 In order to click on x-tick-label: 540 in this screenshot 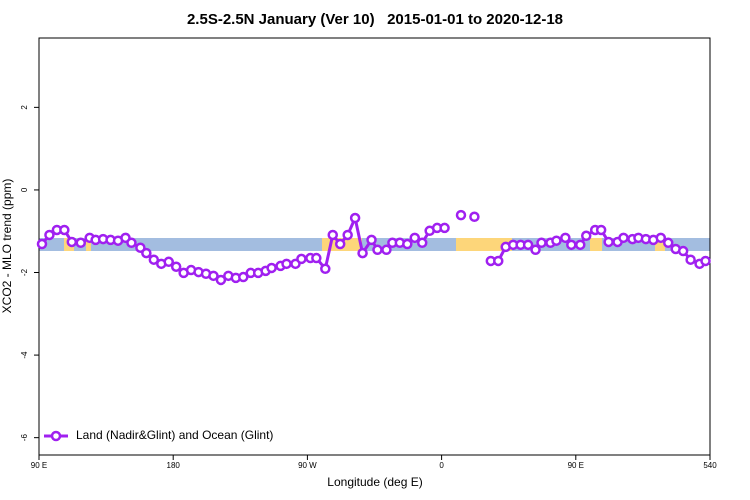, I will do `click(710, 465)`.